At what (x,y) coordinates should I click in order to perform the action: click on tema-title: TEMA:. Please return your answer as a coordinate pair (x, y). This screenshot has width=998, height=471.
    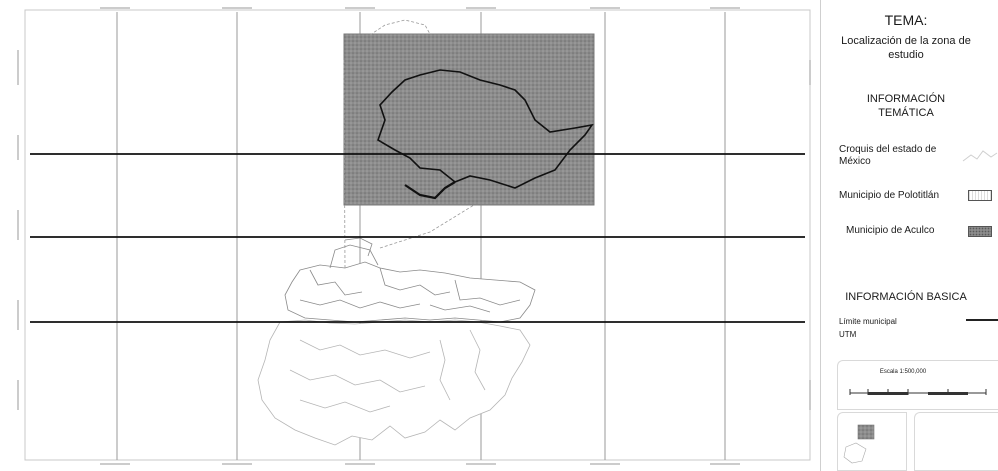
    Looking at the image, I should click on (906, 20).